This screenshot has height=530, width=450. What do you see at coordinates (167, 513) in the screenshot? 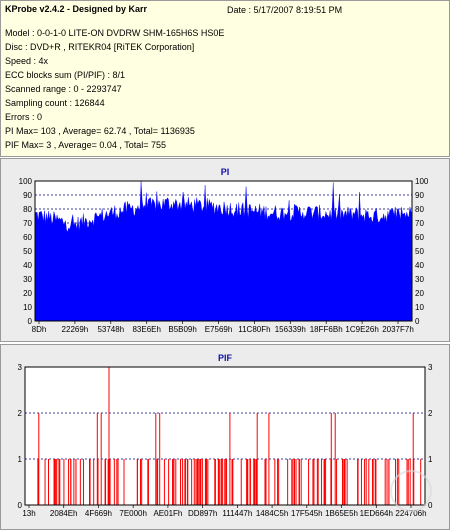
I see `pif-xtick-label: AE01Fh` at bounding box center [167, 513].